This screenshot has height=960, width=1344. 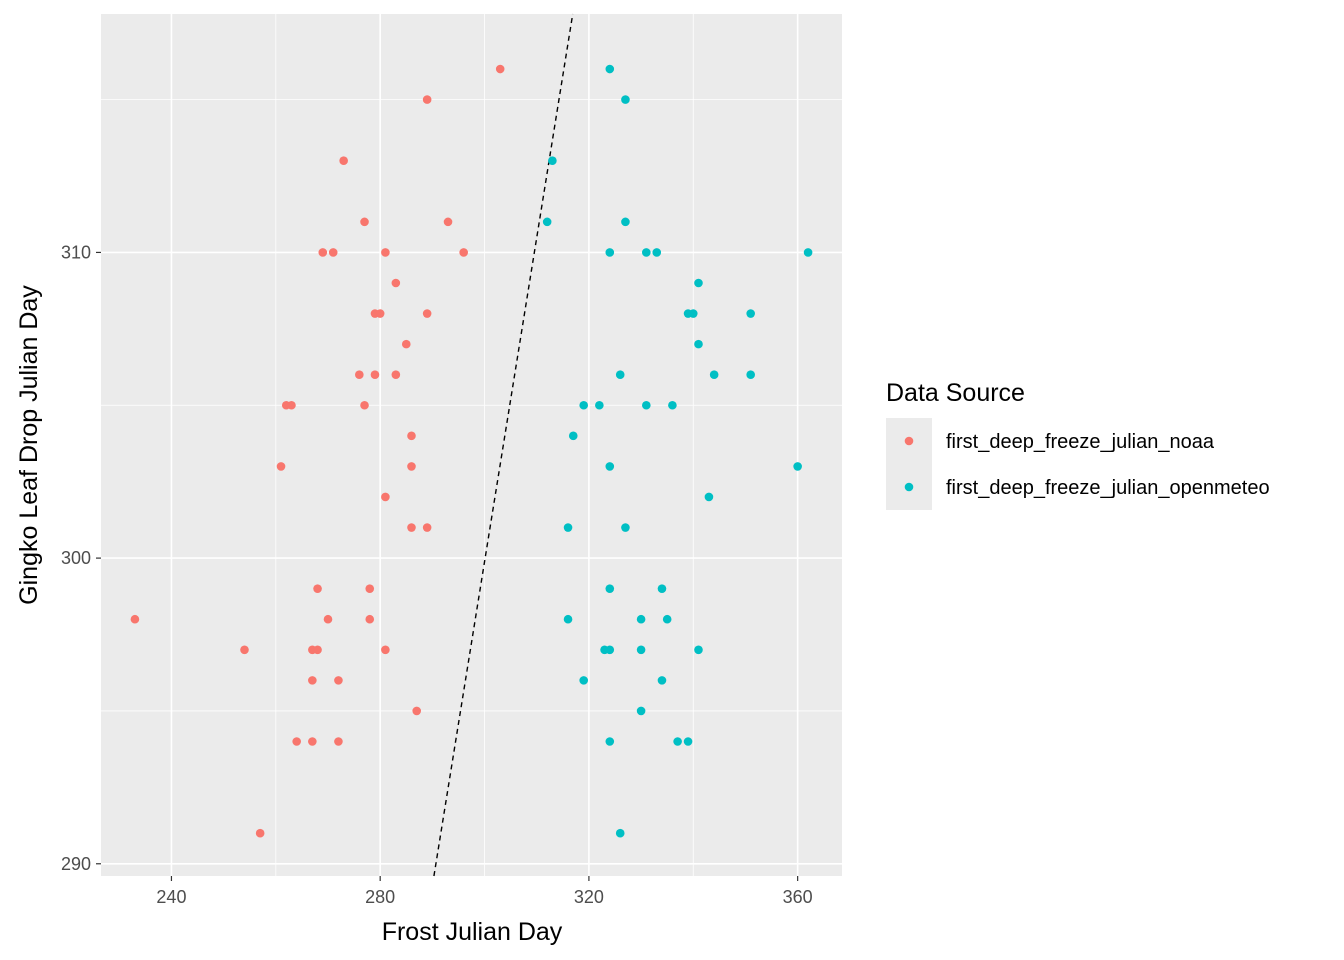 I want to click on reference-line-group, so click(x=503, y=445).